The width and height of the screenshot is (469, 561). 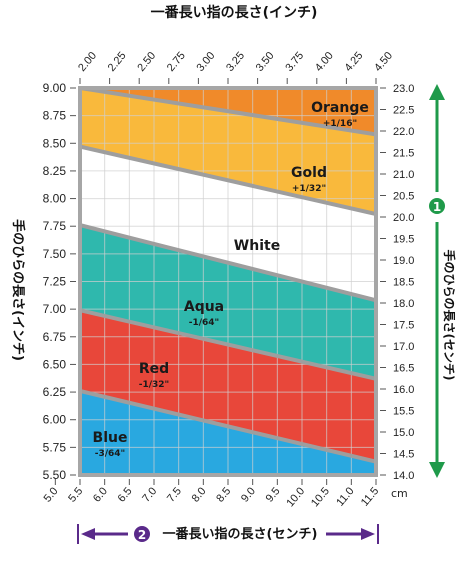 What do you see at coordinates (142, 535) in the screenshot?
I see `bottom-axis-badge: 2` at bounding box center [142, 535].